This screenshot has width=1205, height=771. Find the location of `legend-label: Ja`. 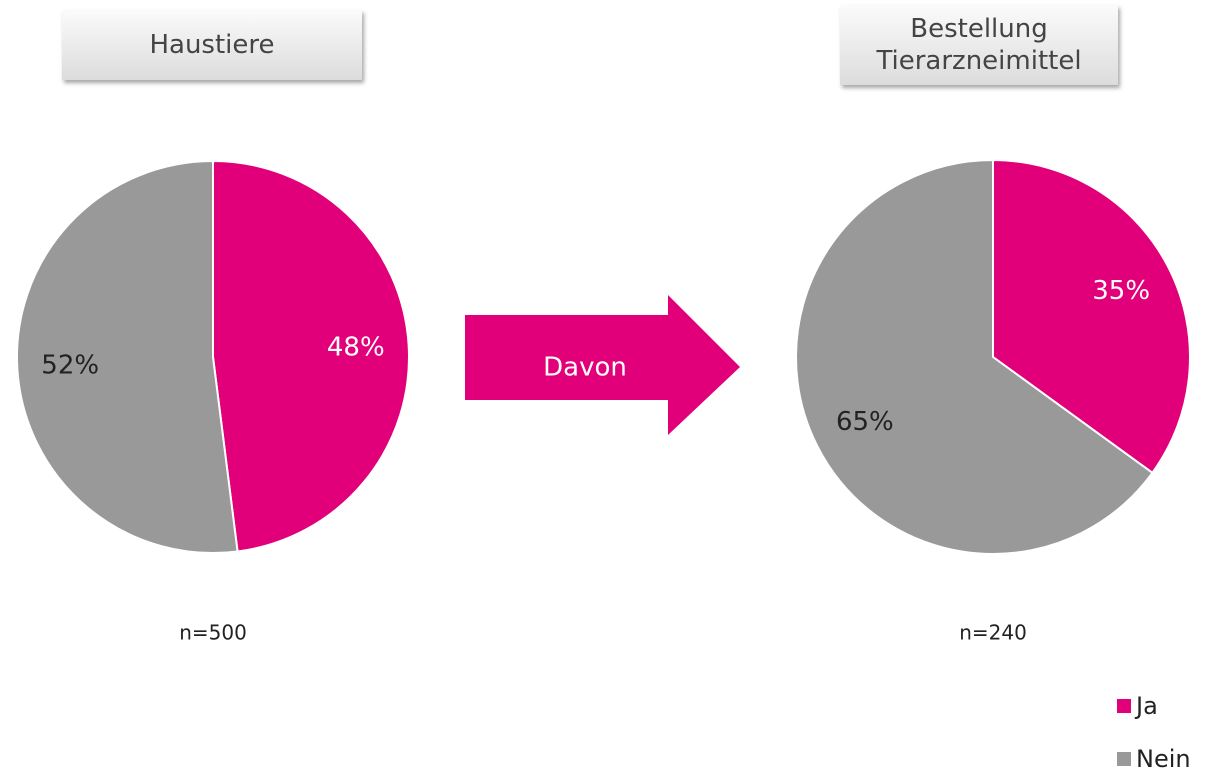

legend-label: Ja is located at coordinates (1146, 706).